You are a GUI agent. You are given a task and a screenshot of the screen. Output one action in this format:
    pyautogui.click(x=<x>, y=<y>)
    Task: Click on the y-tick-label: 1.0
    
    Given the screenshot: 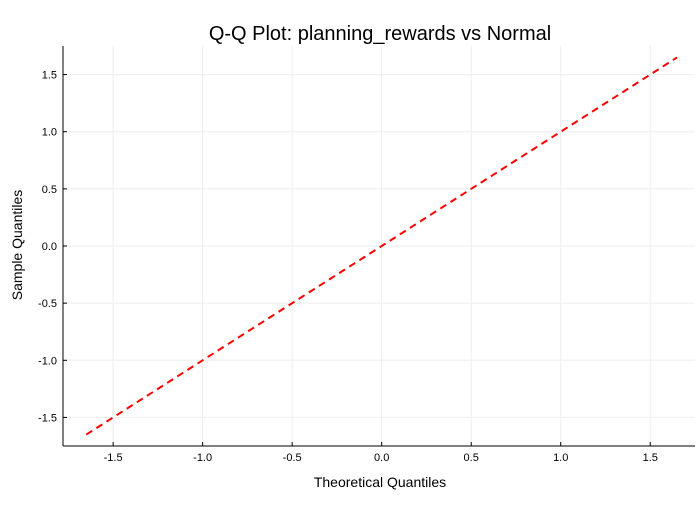 What is the action you would take?
    pyautogui.click(x=49, y=133)
    